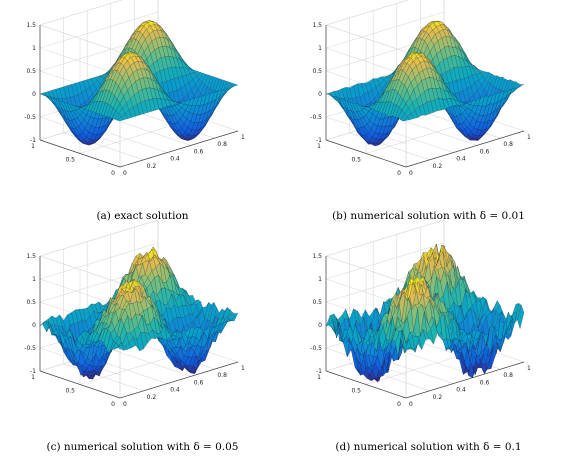 The image size is (571, 462). What do you see at coordinates (428, 216) in the screenshot?
I see `caption-b: (b) numerical solution with δ = 0.01` at bounding box center [428, 216].